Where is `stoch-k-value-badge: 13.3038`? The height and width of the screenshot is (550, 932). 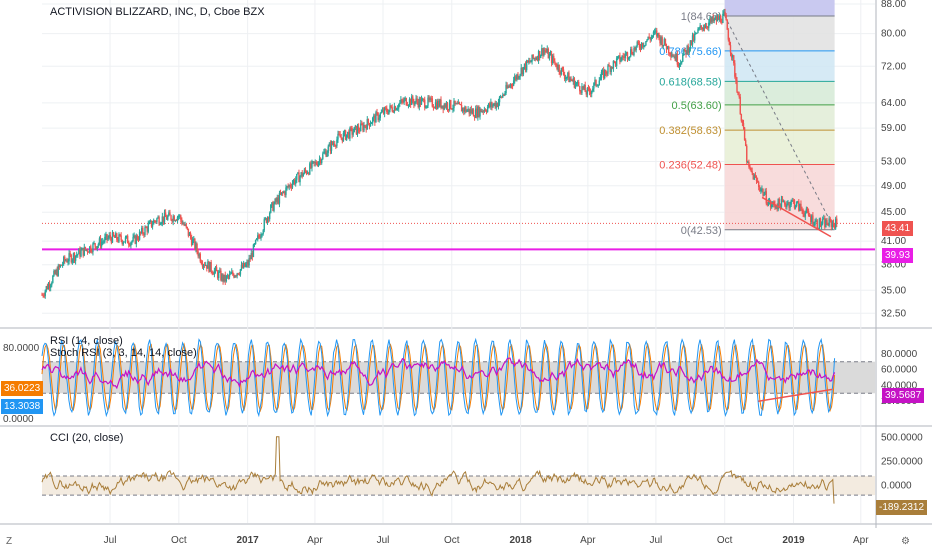 stoch-k-value-badge: 13.3038 is located at coordinates (22, 406).